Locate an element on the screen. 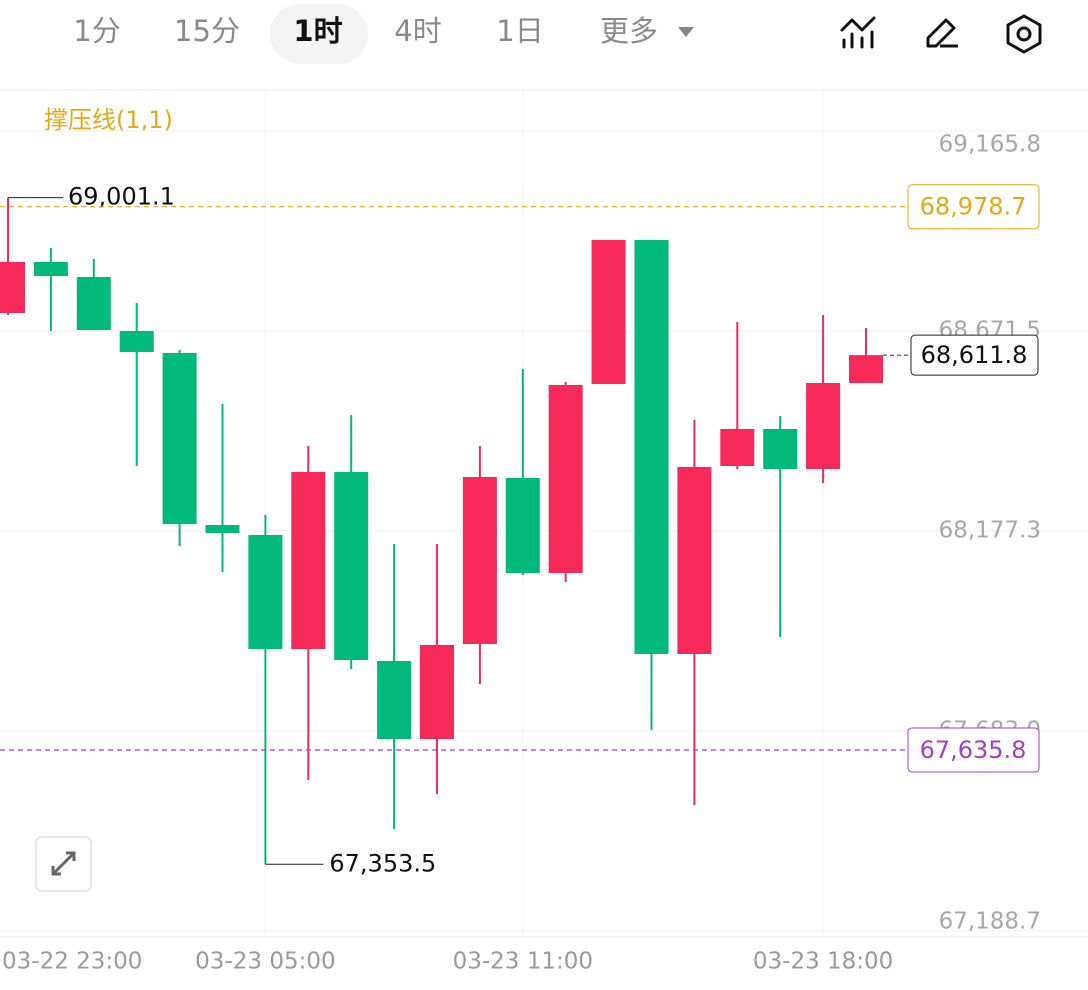 The image size is (1088, 990). y-tick-label: 69,165.8 is located at coordinates (990, 145).